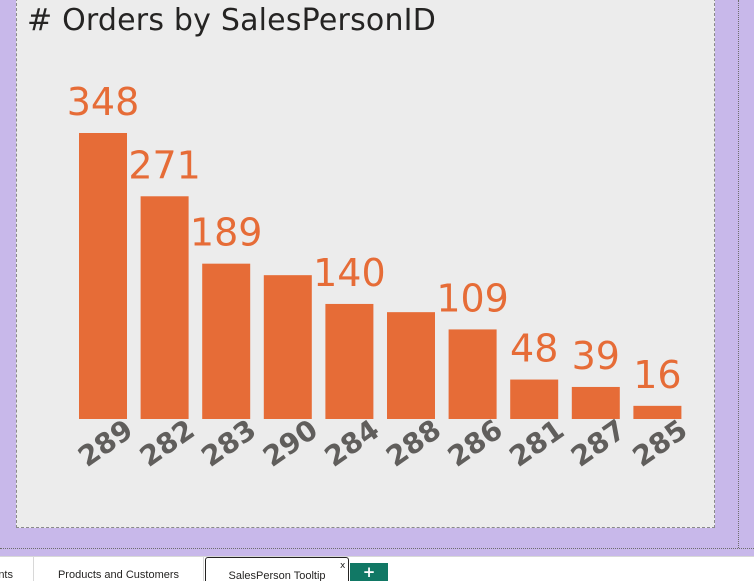  I want to click on focus-border-bottom, so click(377, 548).